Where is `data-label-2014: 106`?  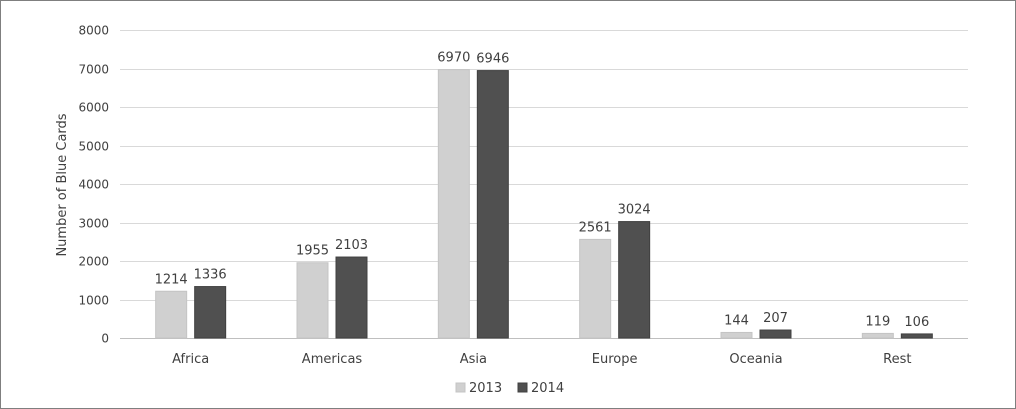 data-label-2014: 106 is located at coordinates (916, 322).